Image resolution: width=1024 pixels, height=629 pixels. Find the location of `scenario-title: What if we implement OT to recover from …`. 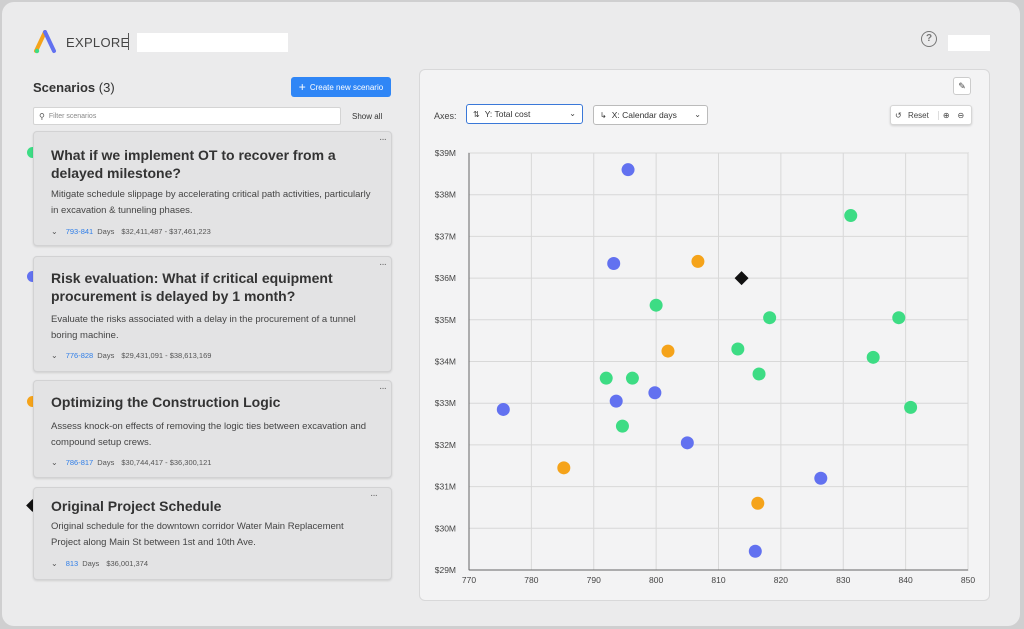

scenario-title: What if we implement OT to recover from … is located at coordinates (193, 164).